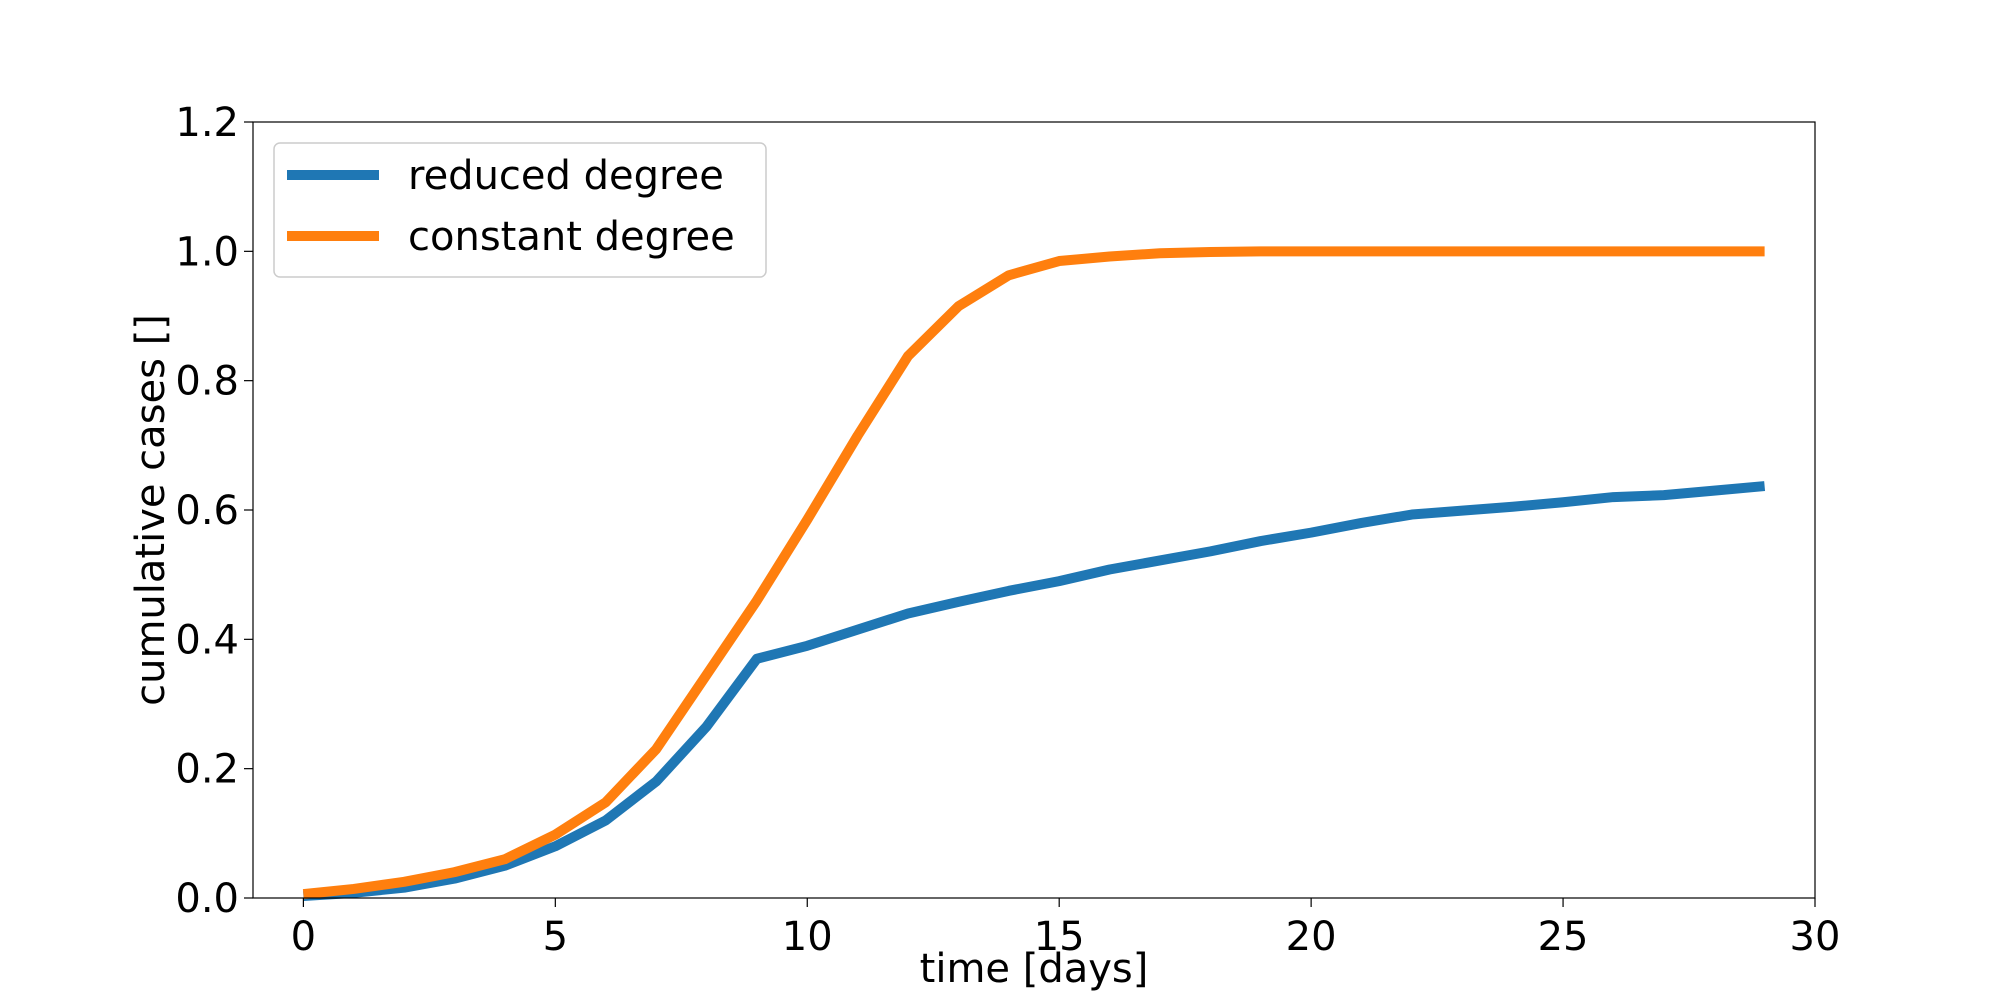 This screenshot has height=1000, width=2000. I want to click on x-tick-label: 10, so click(807, 937).